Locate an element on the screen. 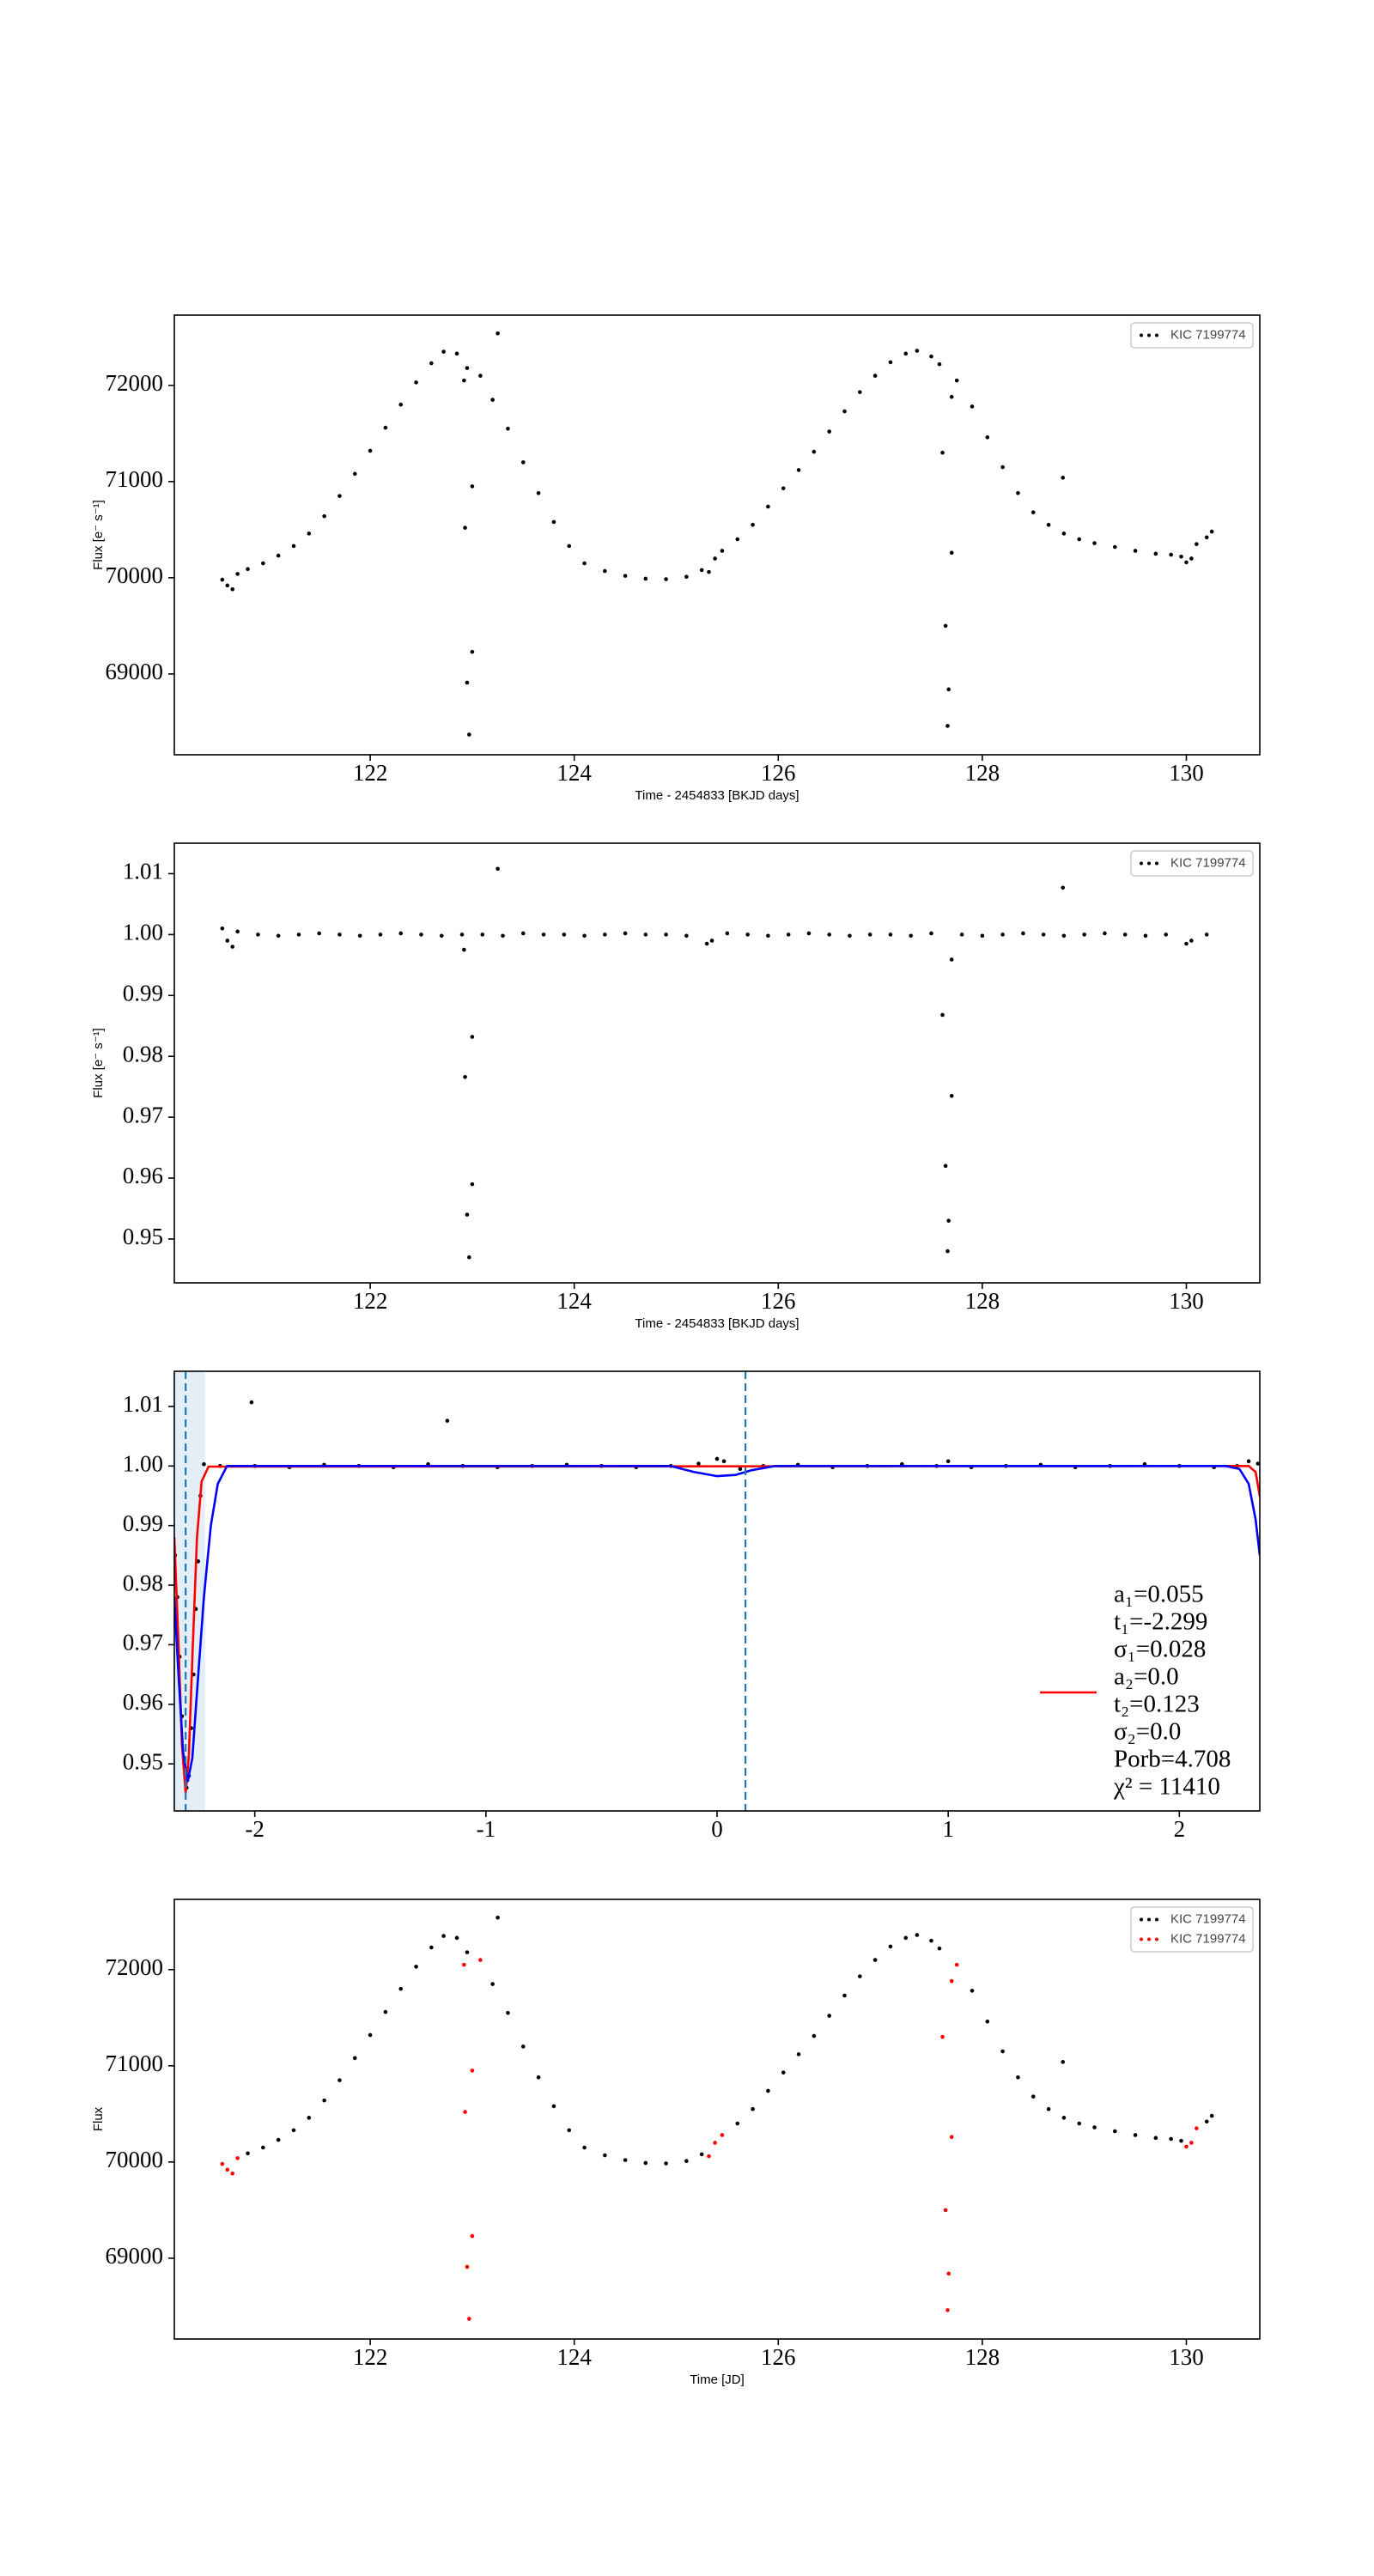  y-tick-label: 1.01 is located at coordinates (143, 872).